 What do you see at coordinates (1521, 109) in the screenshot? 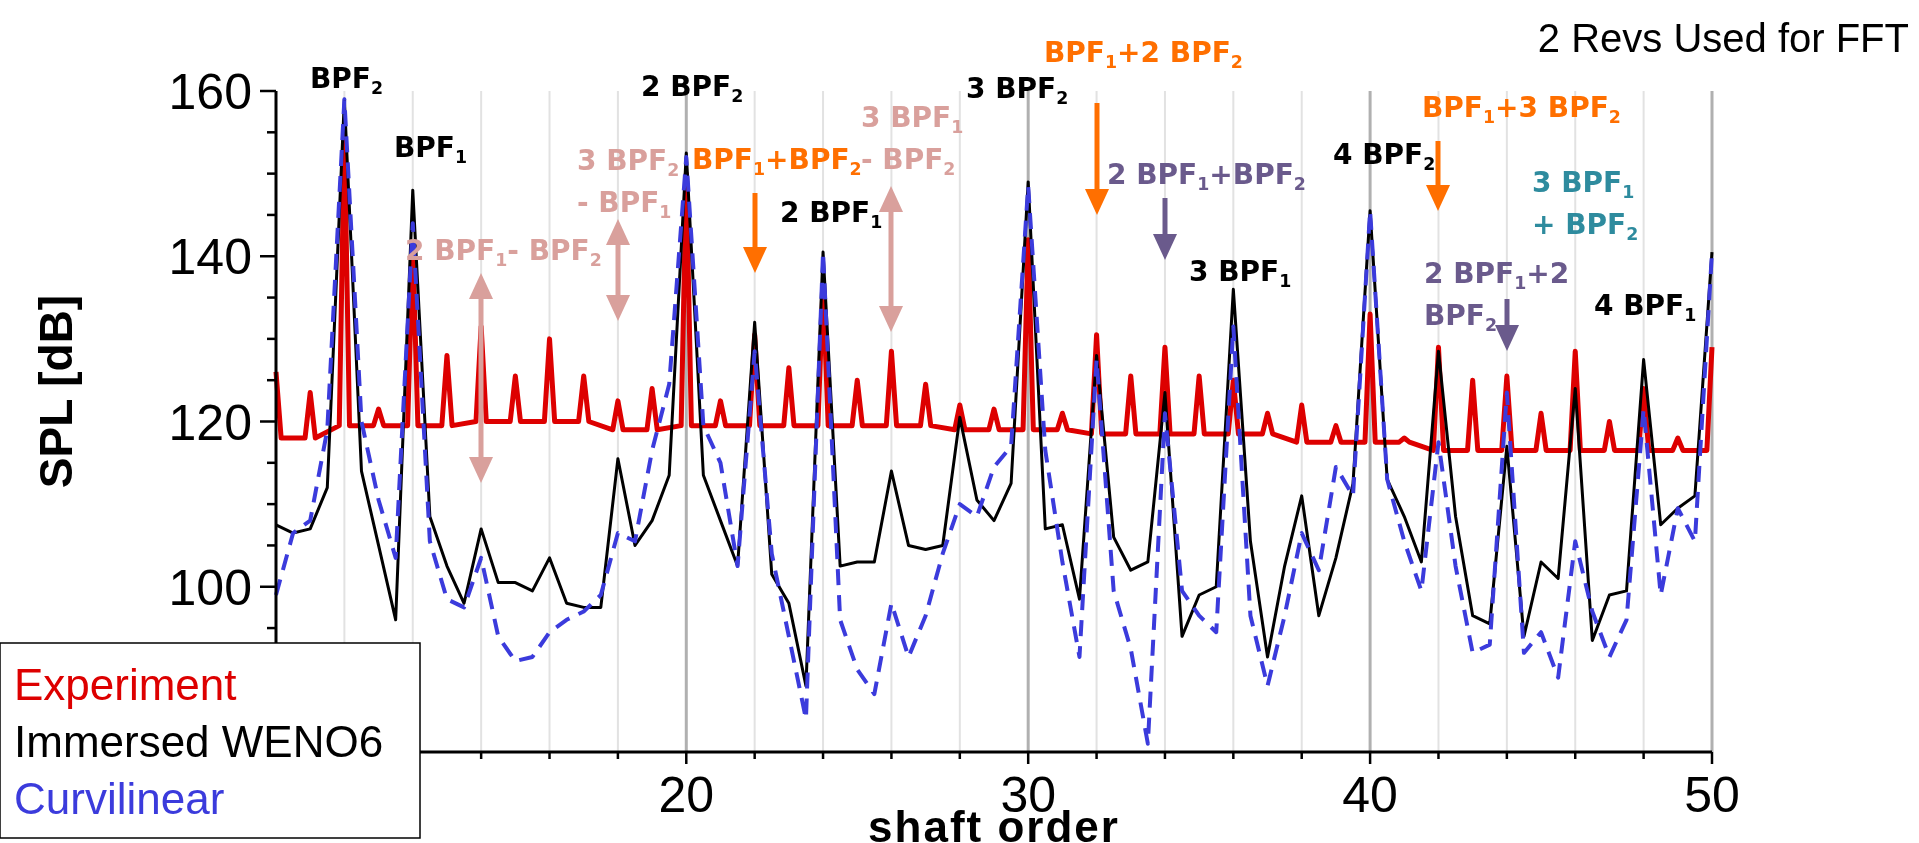
I see `annotation: BPF$_{1}$+3 BPF$_{2}$` at bounding box center [1521, 109].